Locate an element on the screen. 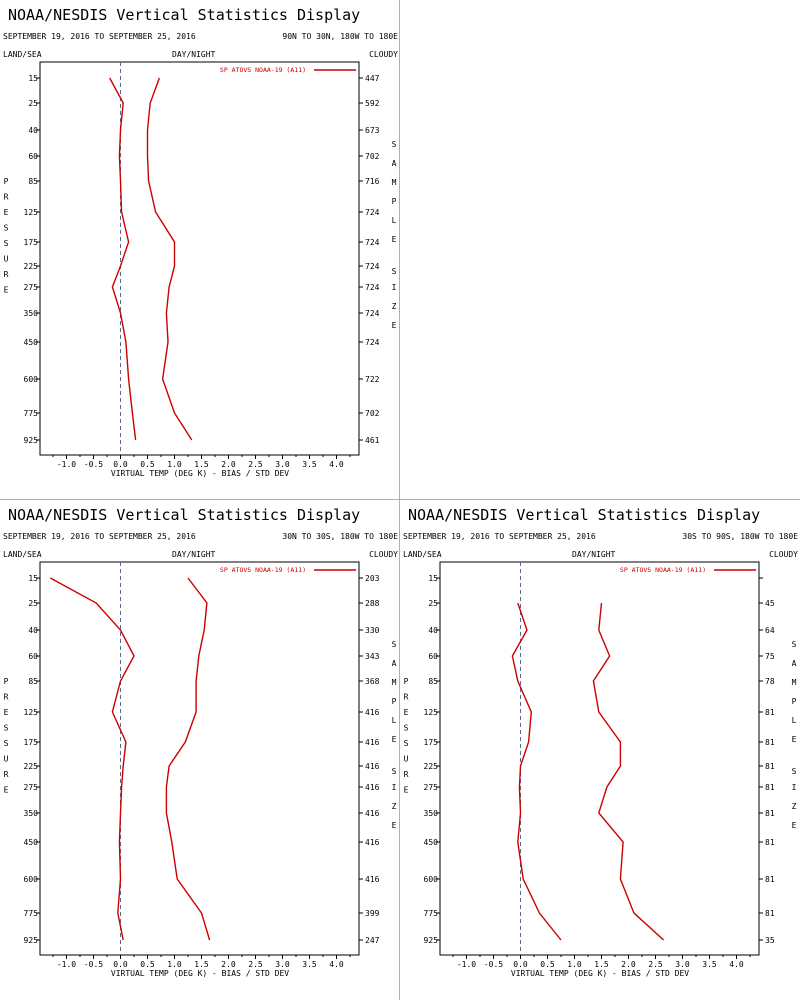  sample-size-label: 673 is located at coordinates (372, 130).